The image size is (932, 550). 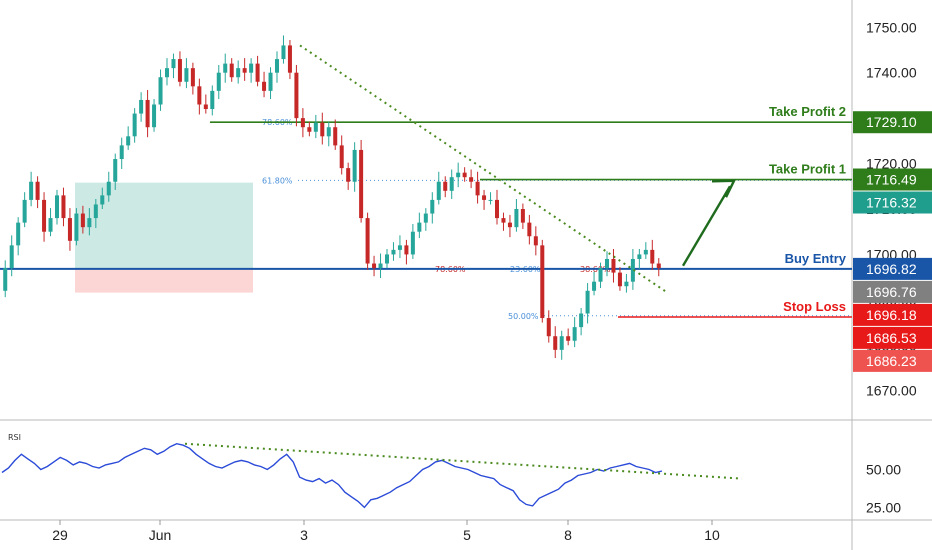 I want to click on price-badge-label: 1696.82, so click(x=891, y=269).